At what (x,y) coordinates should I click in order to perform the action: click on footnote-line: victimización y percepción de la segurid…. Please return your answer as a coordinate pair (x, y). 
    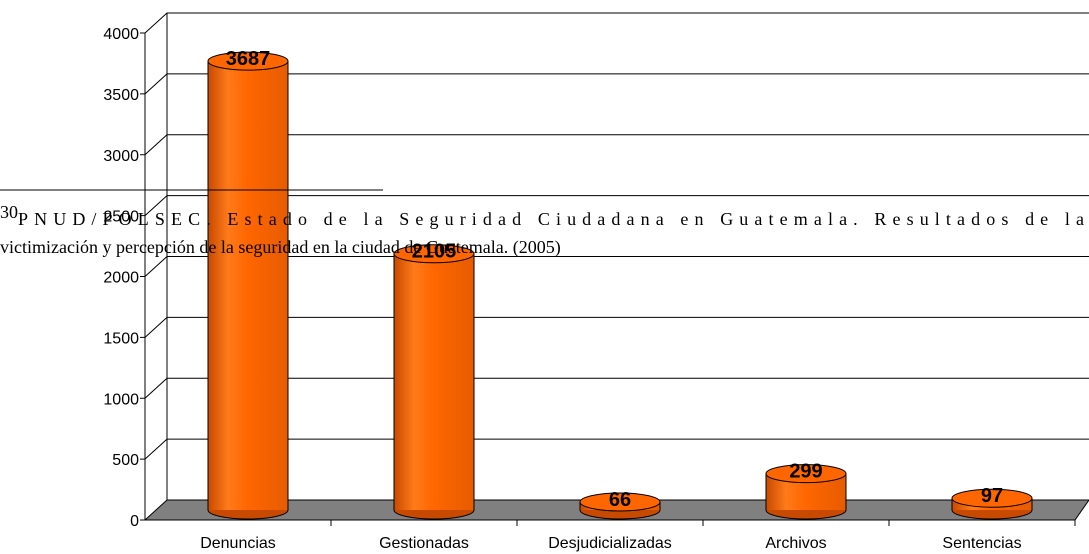
    Looking at the image, I should click on (280, 247).